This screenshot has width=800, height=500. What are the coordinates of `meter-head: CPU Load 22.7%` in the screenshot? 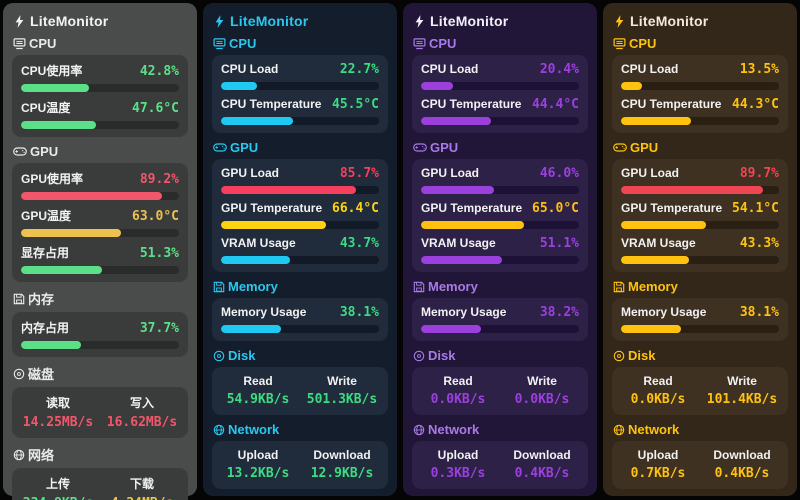 It's located at (300, 69).